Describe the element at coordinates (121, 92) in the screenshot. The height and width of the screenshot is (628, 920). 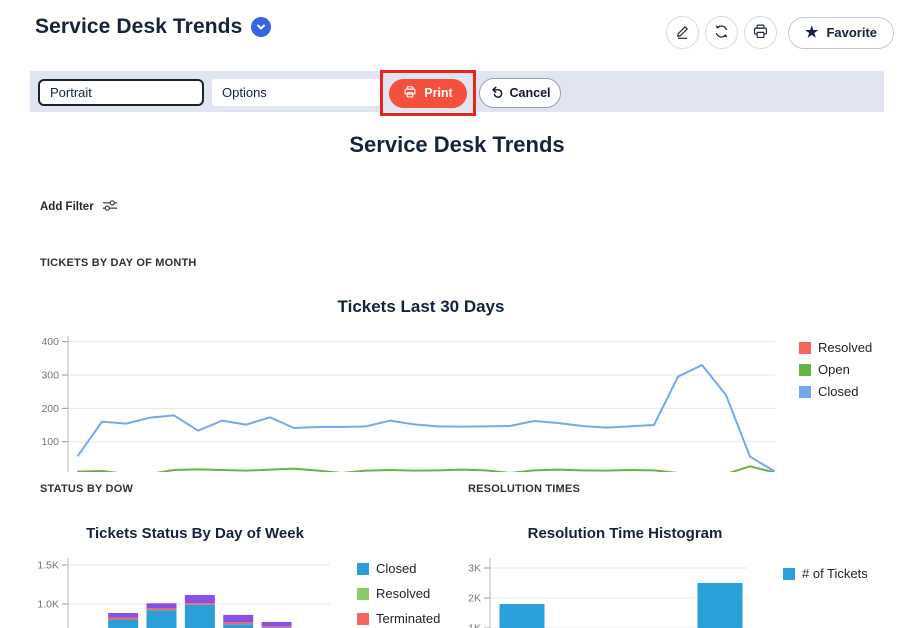
I see `orientation-select: Portrait` at that location.